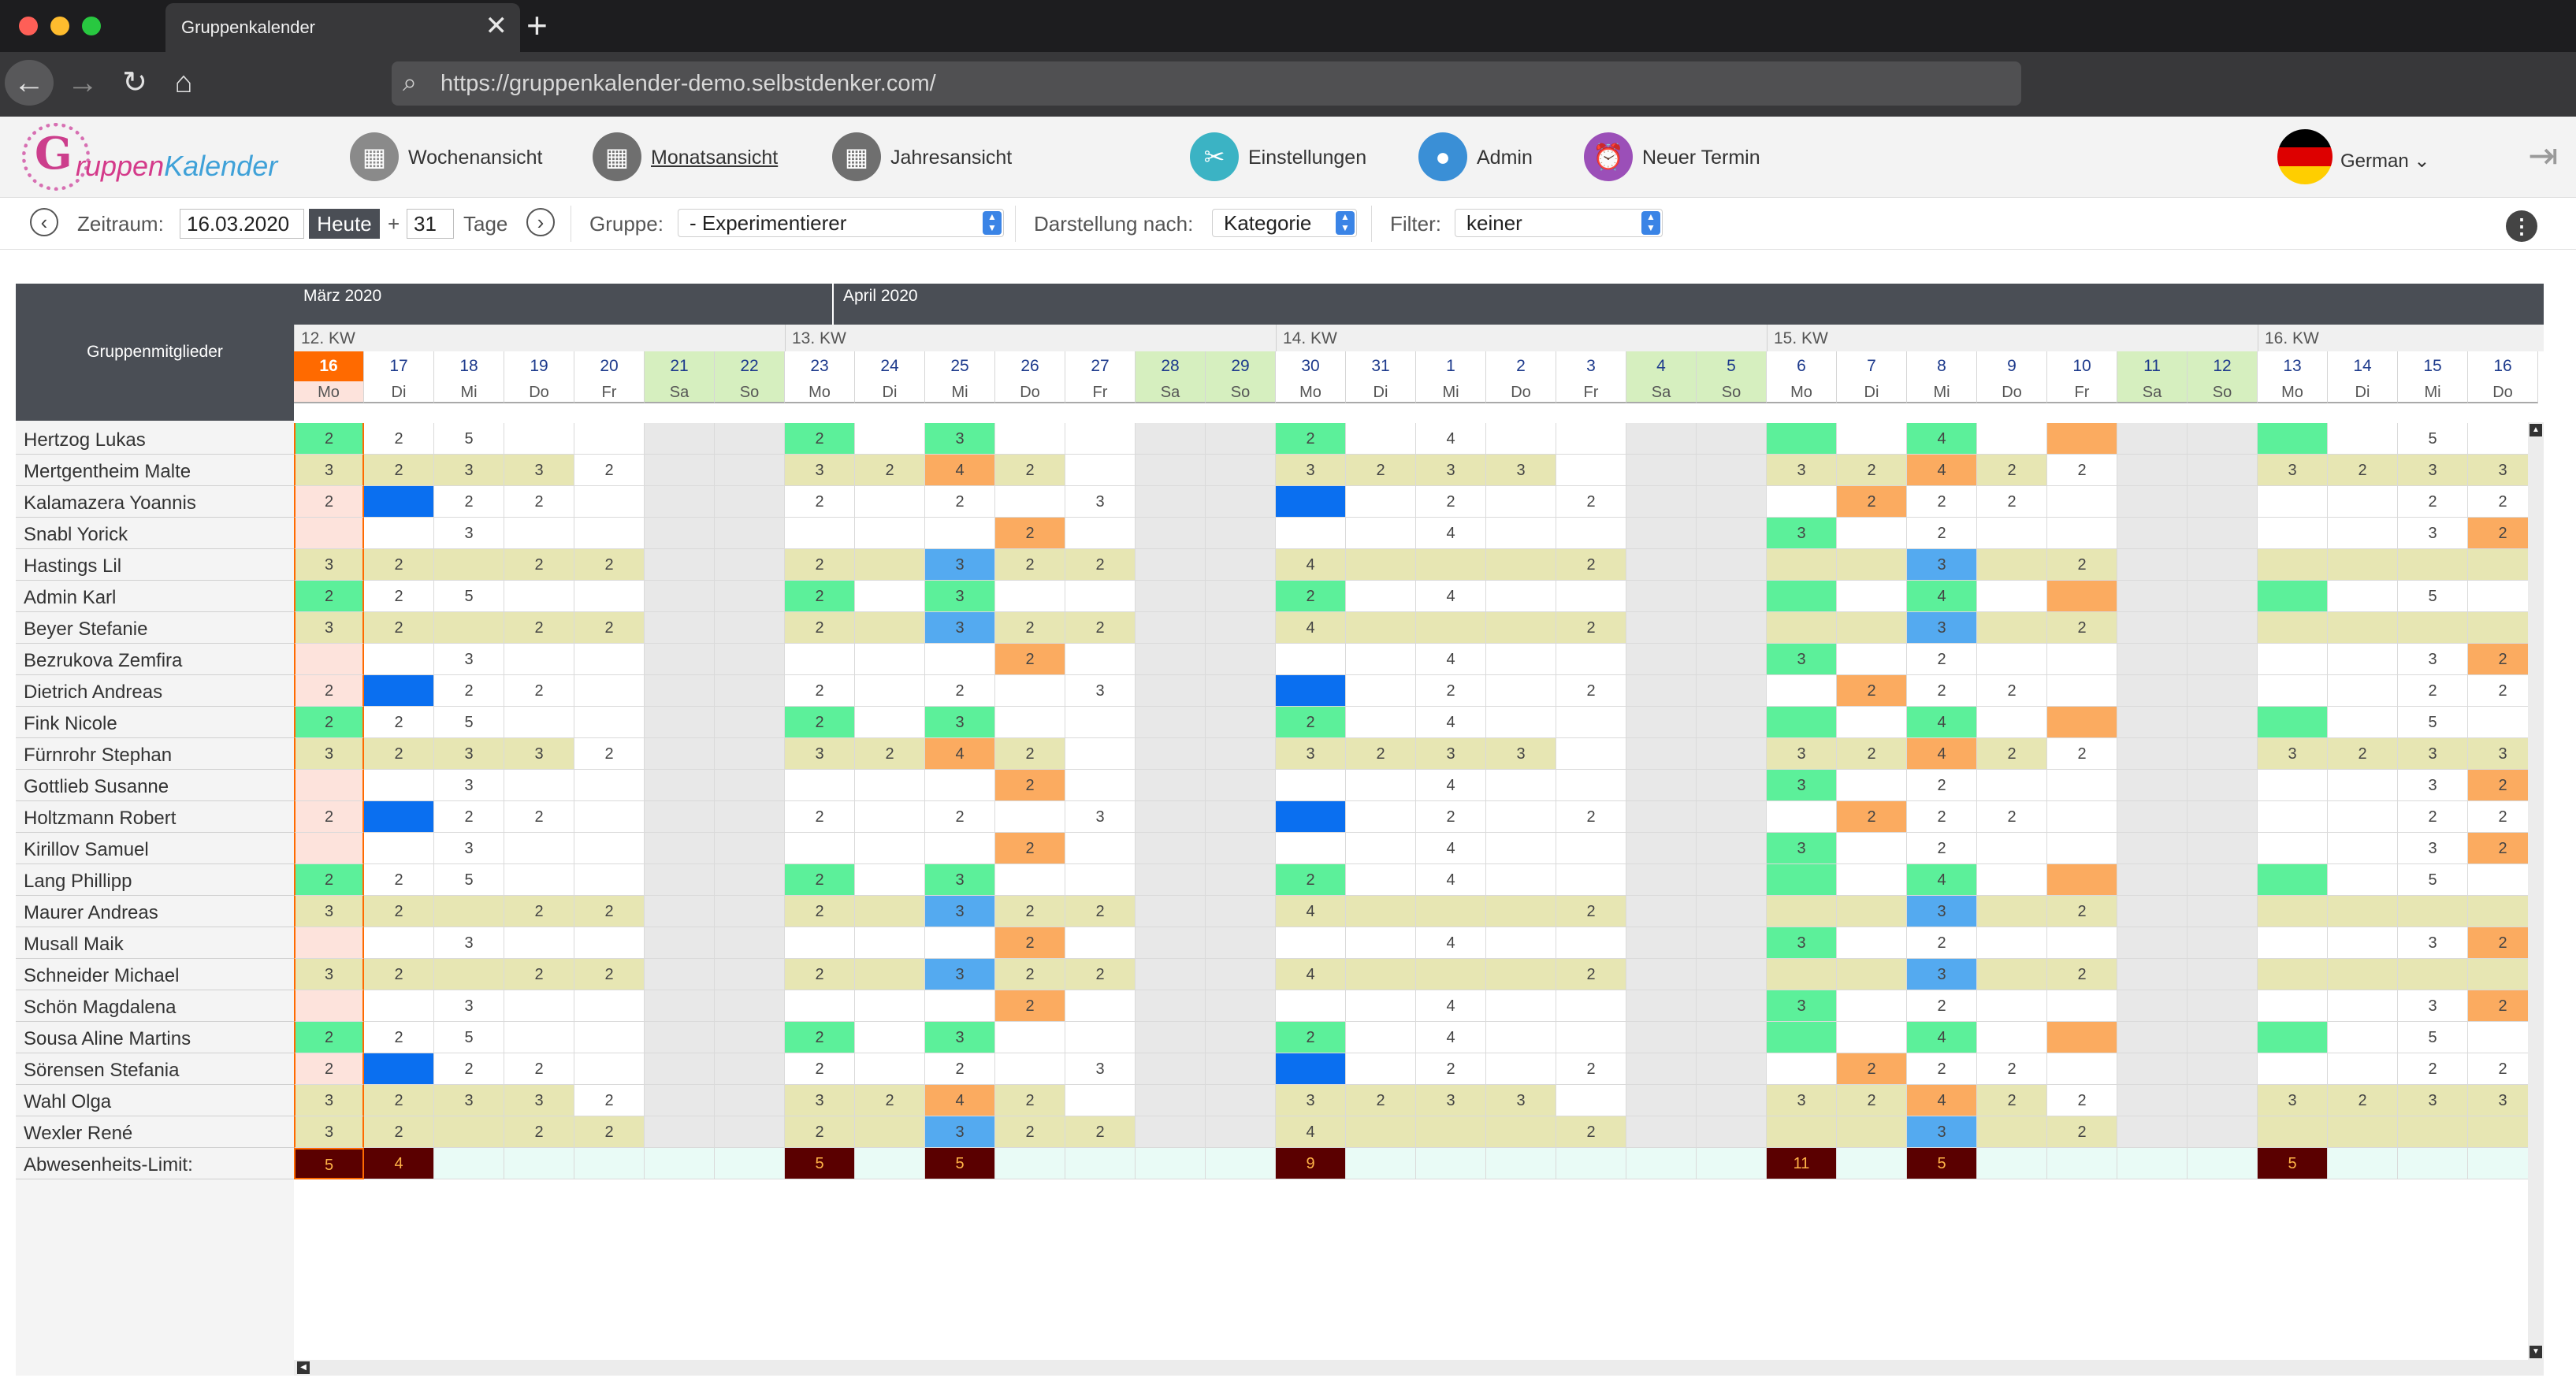 The height and width of the screenshot is (1389, 2576). What do you see at coordinates (496, 26) in the screenshot?
I see `close-tab-icon: ✕` at bounding box center [496, 26].